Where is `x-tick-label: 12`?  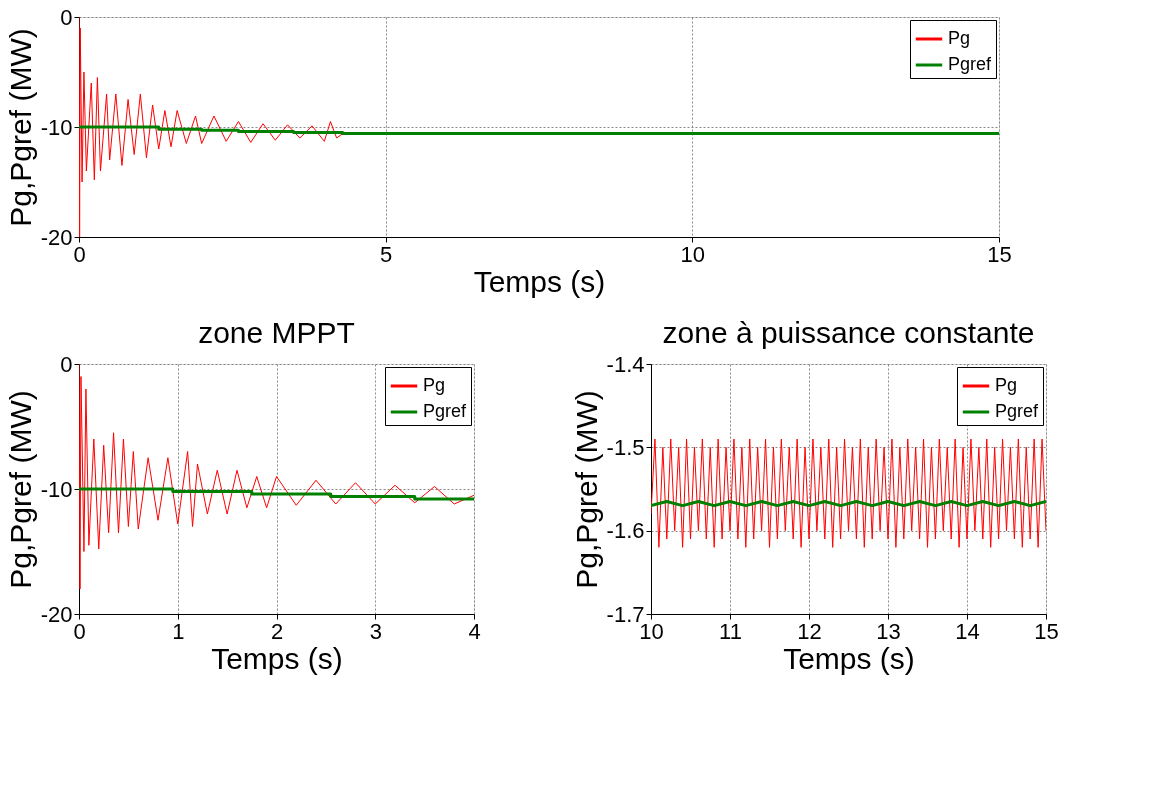
x-tick-label: 12 is located at coordinates (809, 631).